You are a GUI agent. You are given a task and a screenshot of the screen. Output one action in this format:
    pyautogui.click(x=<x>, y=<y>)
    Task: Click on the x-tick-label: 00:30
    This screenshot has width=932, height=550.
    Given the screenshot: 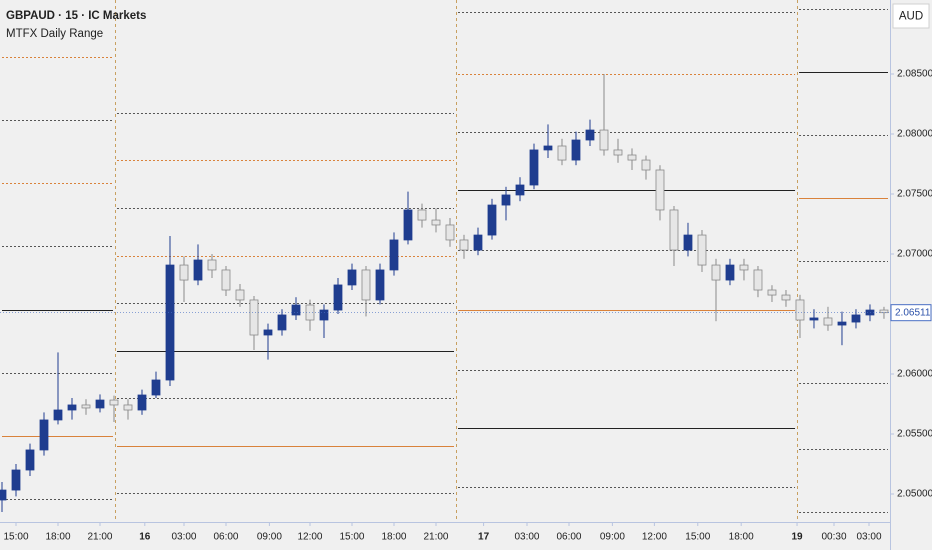 What is the action you would take?
    pyautogui.click(x=833, y=537)
    